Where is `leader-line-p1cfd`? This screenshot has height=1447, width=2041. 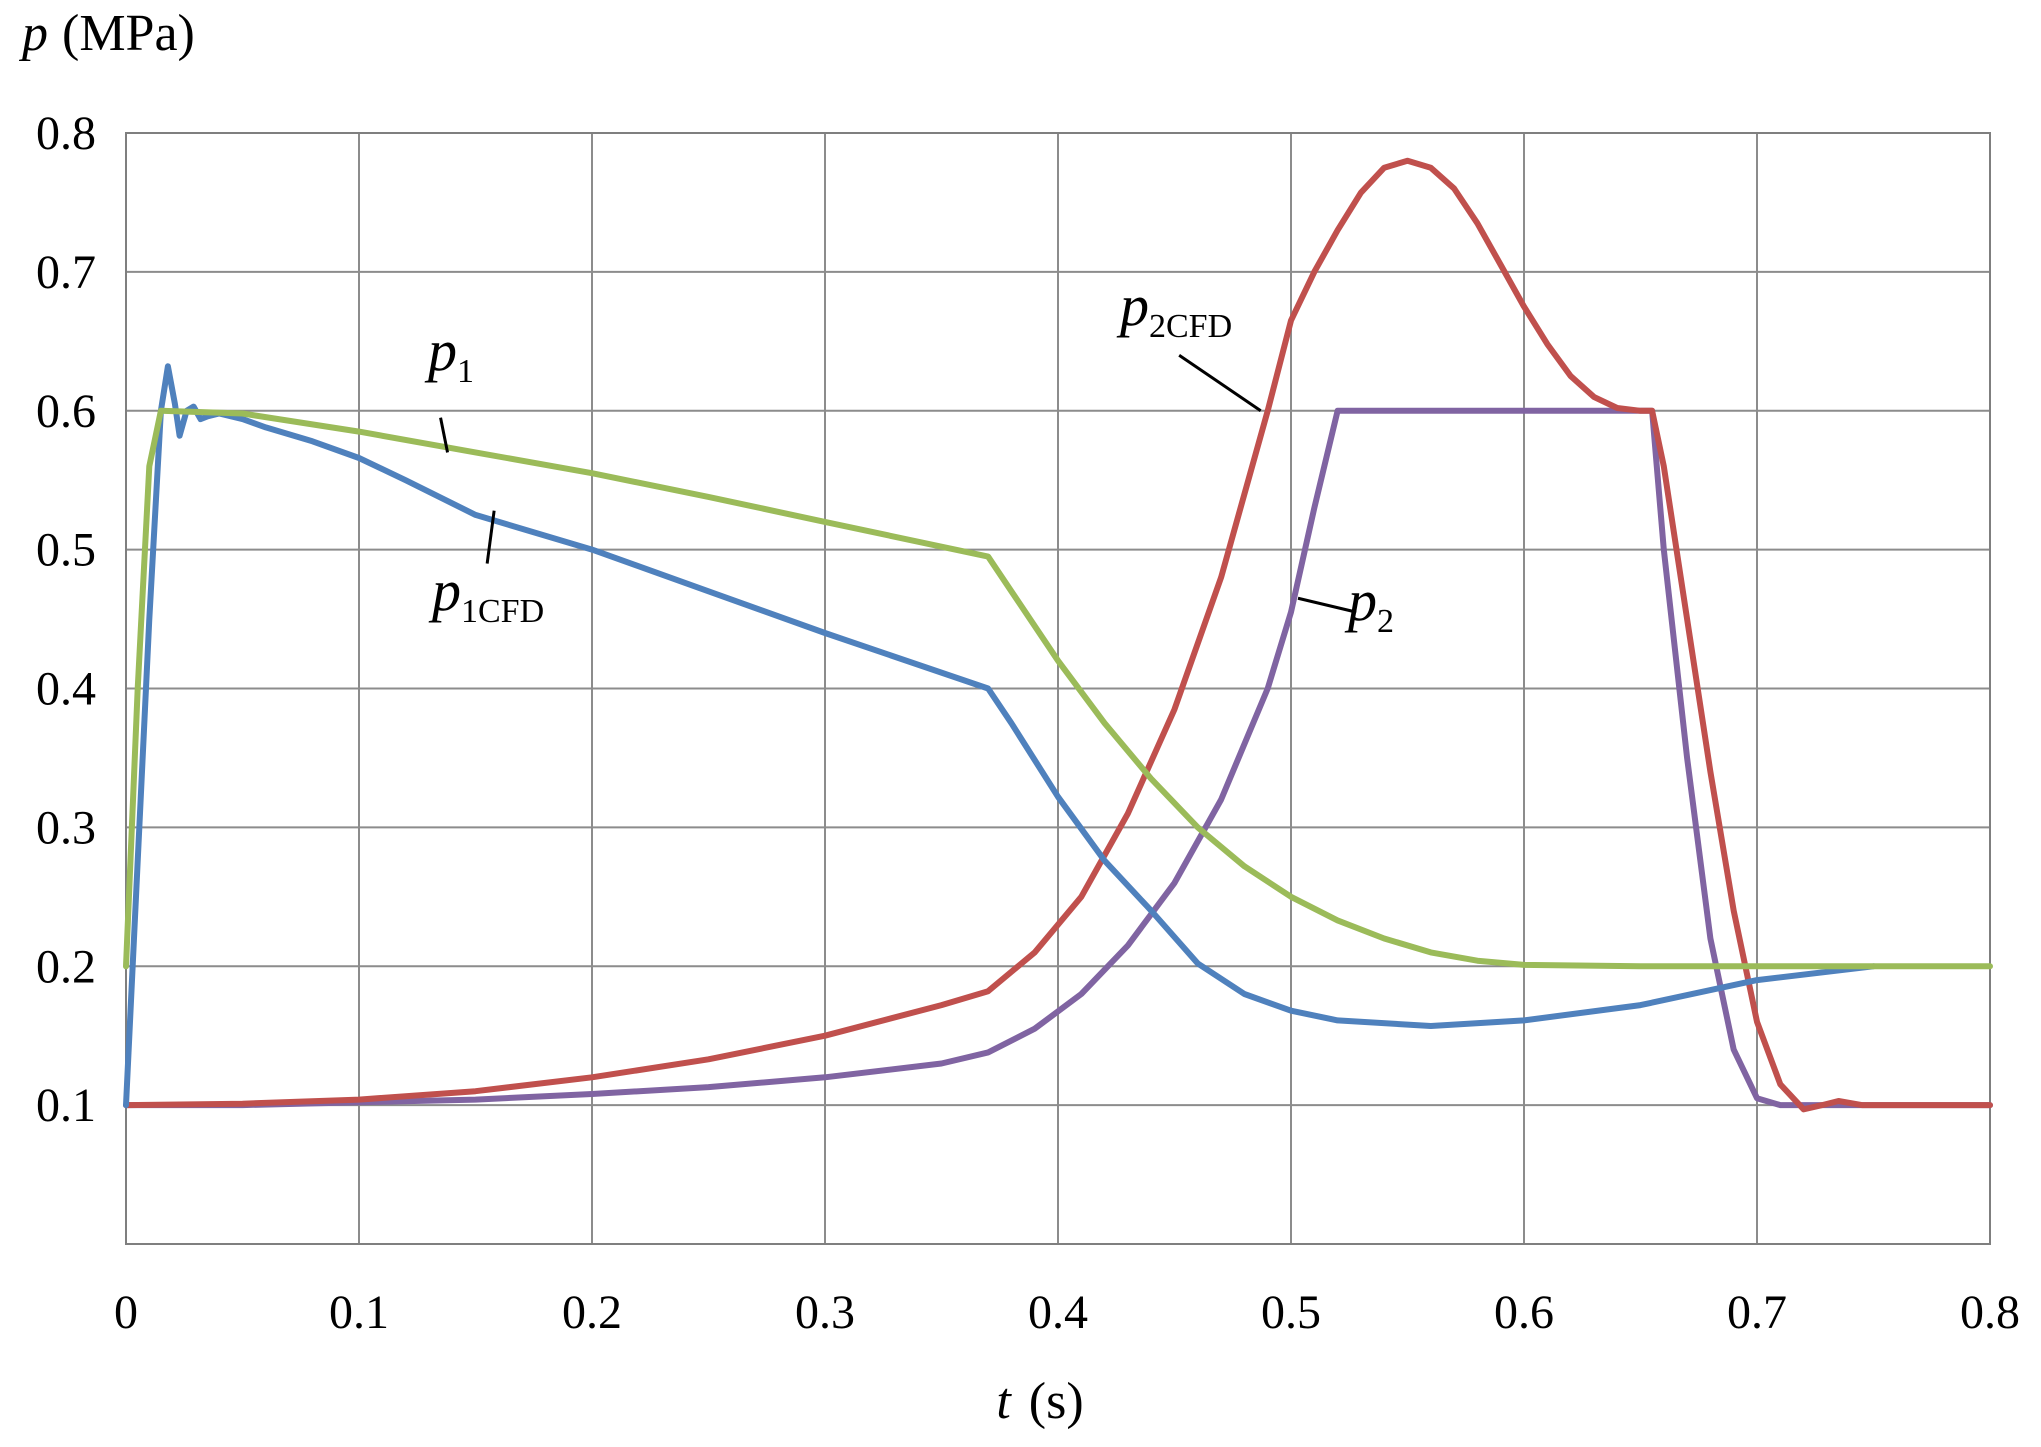 leader-line-p1cfd is located at coordinates (490, 537).